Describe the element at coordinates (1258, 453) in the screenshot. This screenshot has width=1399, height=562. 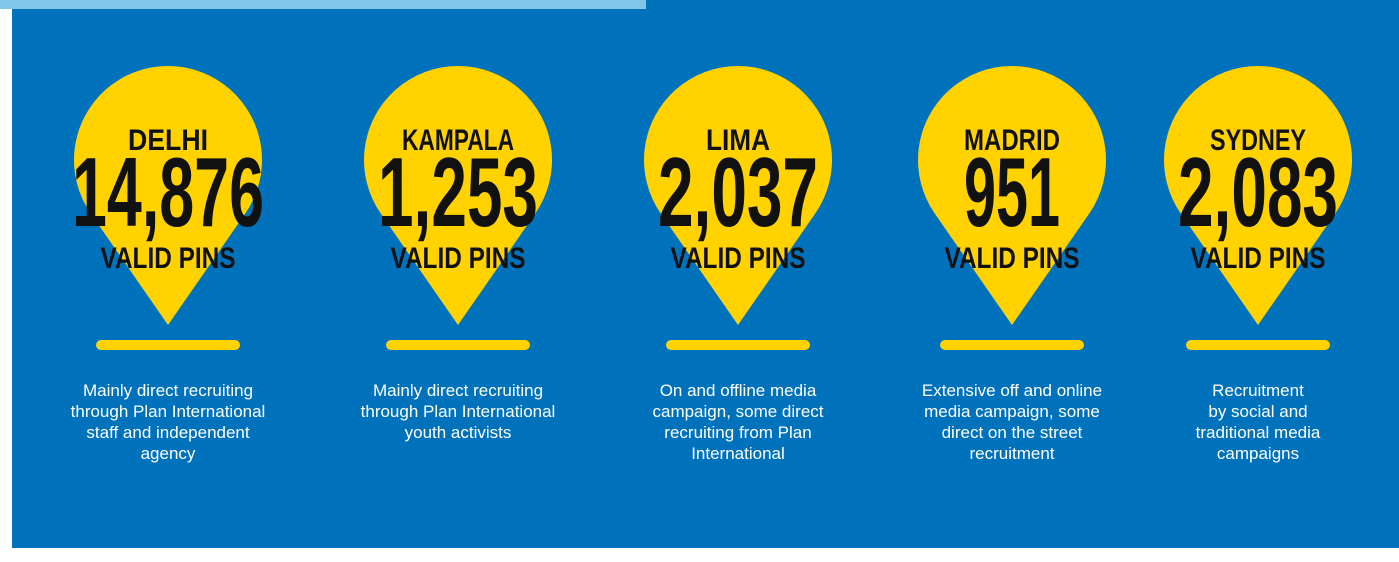
I see `description-line: campaigns` at that location.